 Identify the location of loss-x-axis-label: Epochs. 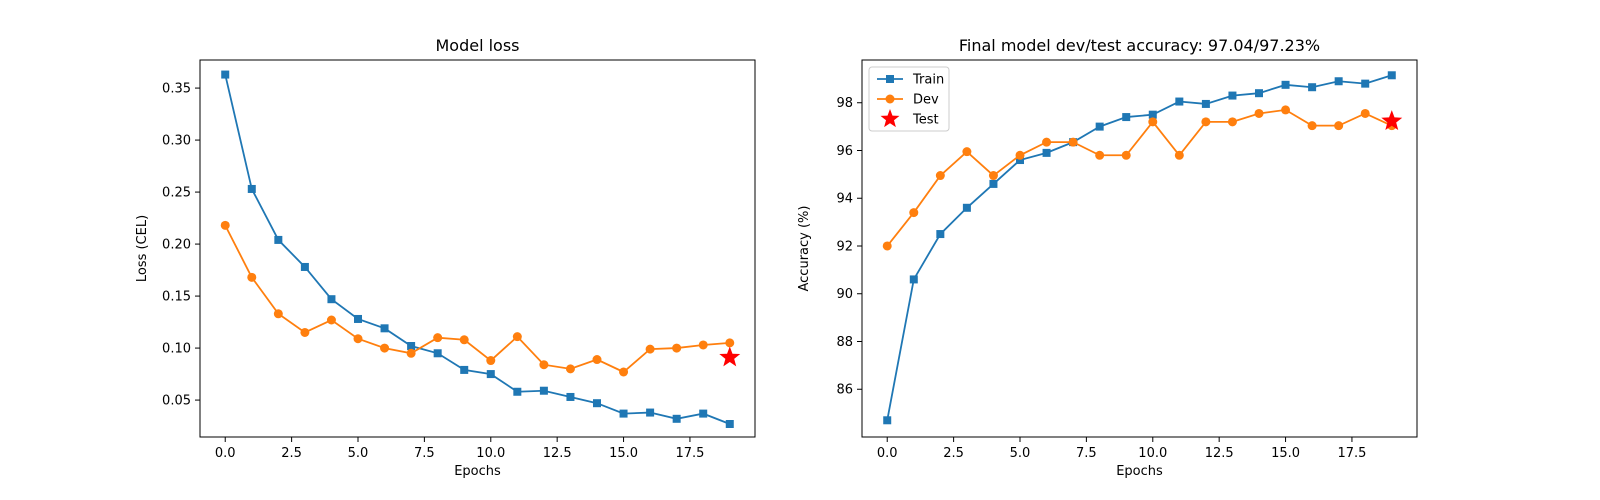
(477, 471).